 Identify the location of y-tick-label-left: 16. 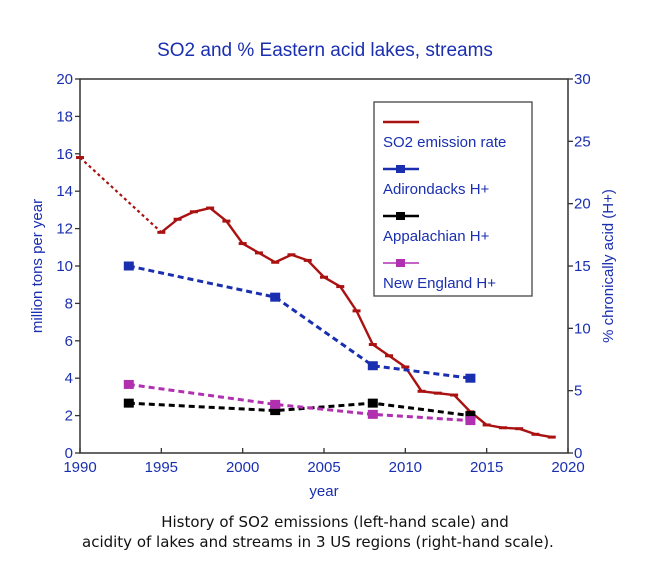
(64, 154).